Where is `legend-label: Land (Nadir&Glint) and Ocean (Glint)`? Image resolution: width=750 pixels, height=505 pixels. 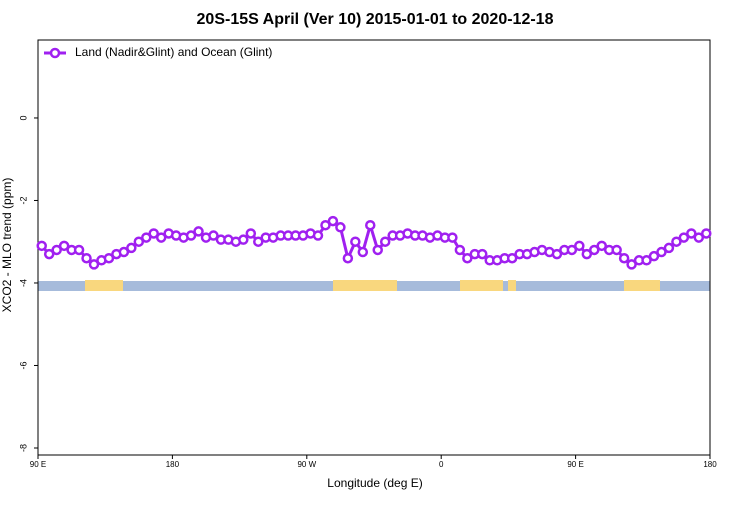 legend-label: Land (Nadir&Glint) and Ocean (Glint) is located at coordinates (173, 52).